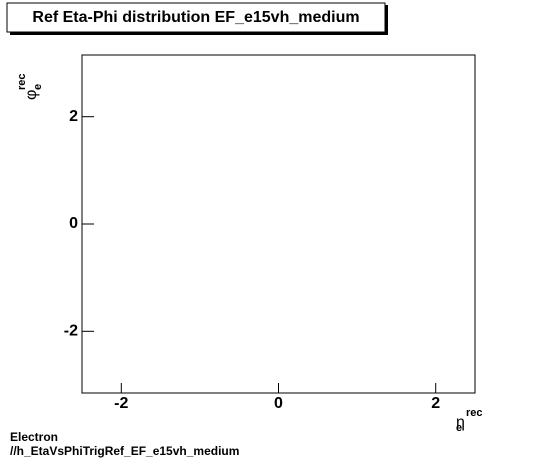  Describe the element at coordinates (71, 331) in the screenshot. I see `y-tick-label: -2` at that location.